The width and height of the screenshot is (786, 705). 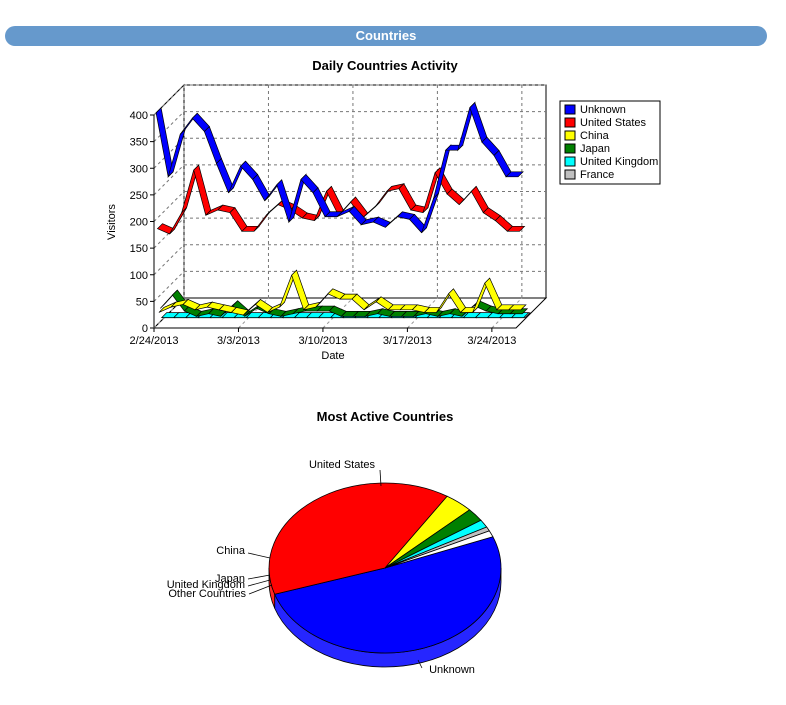 I want to click on pie-slice-unknown, so click(x=388, y=595).